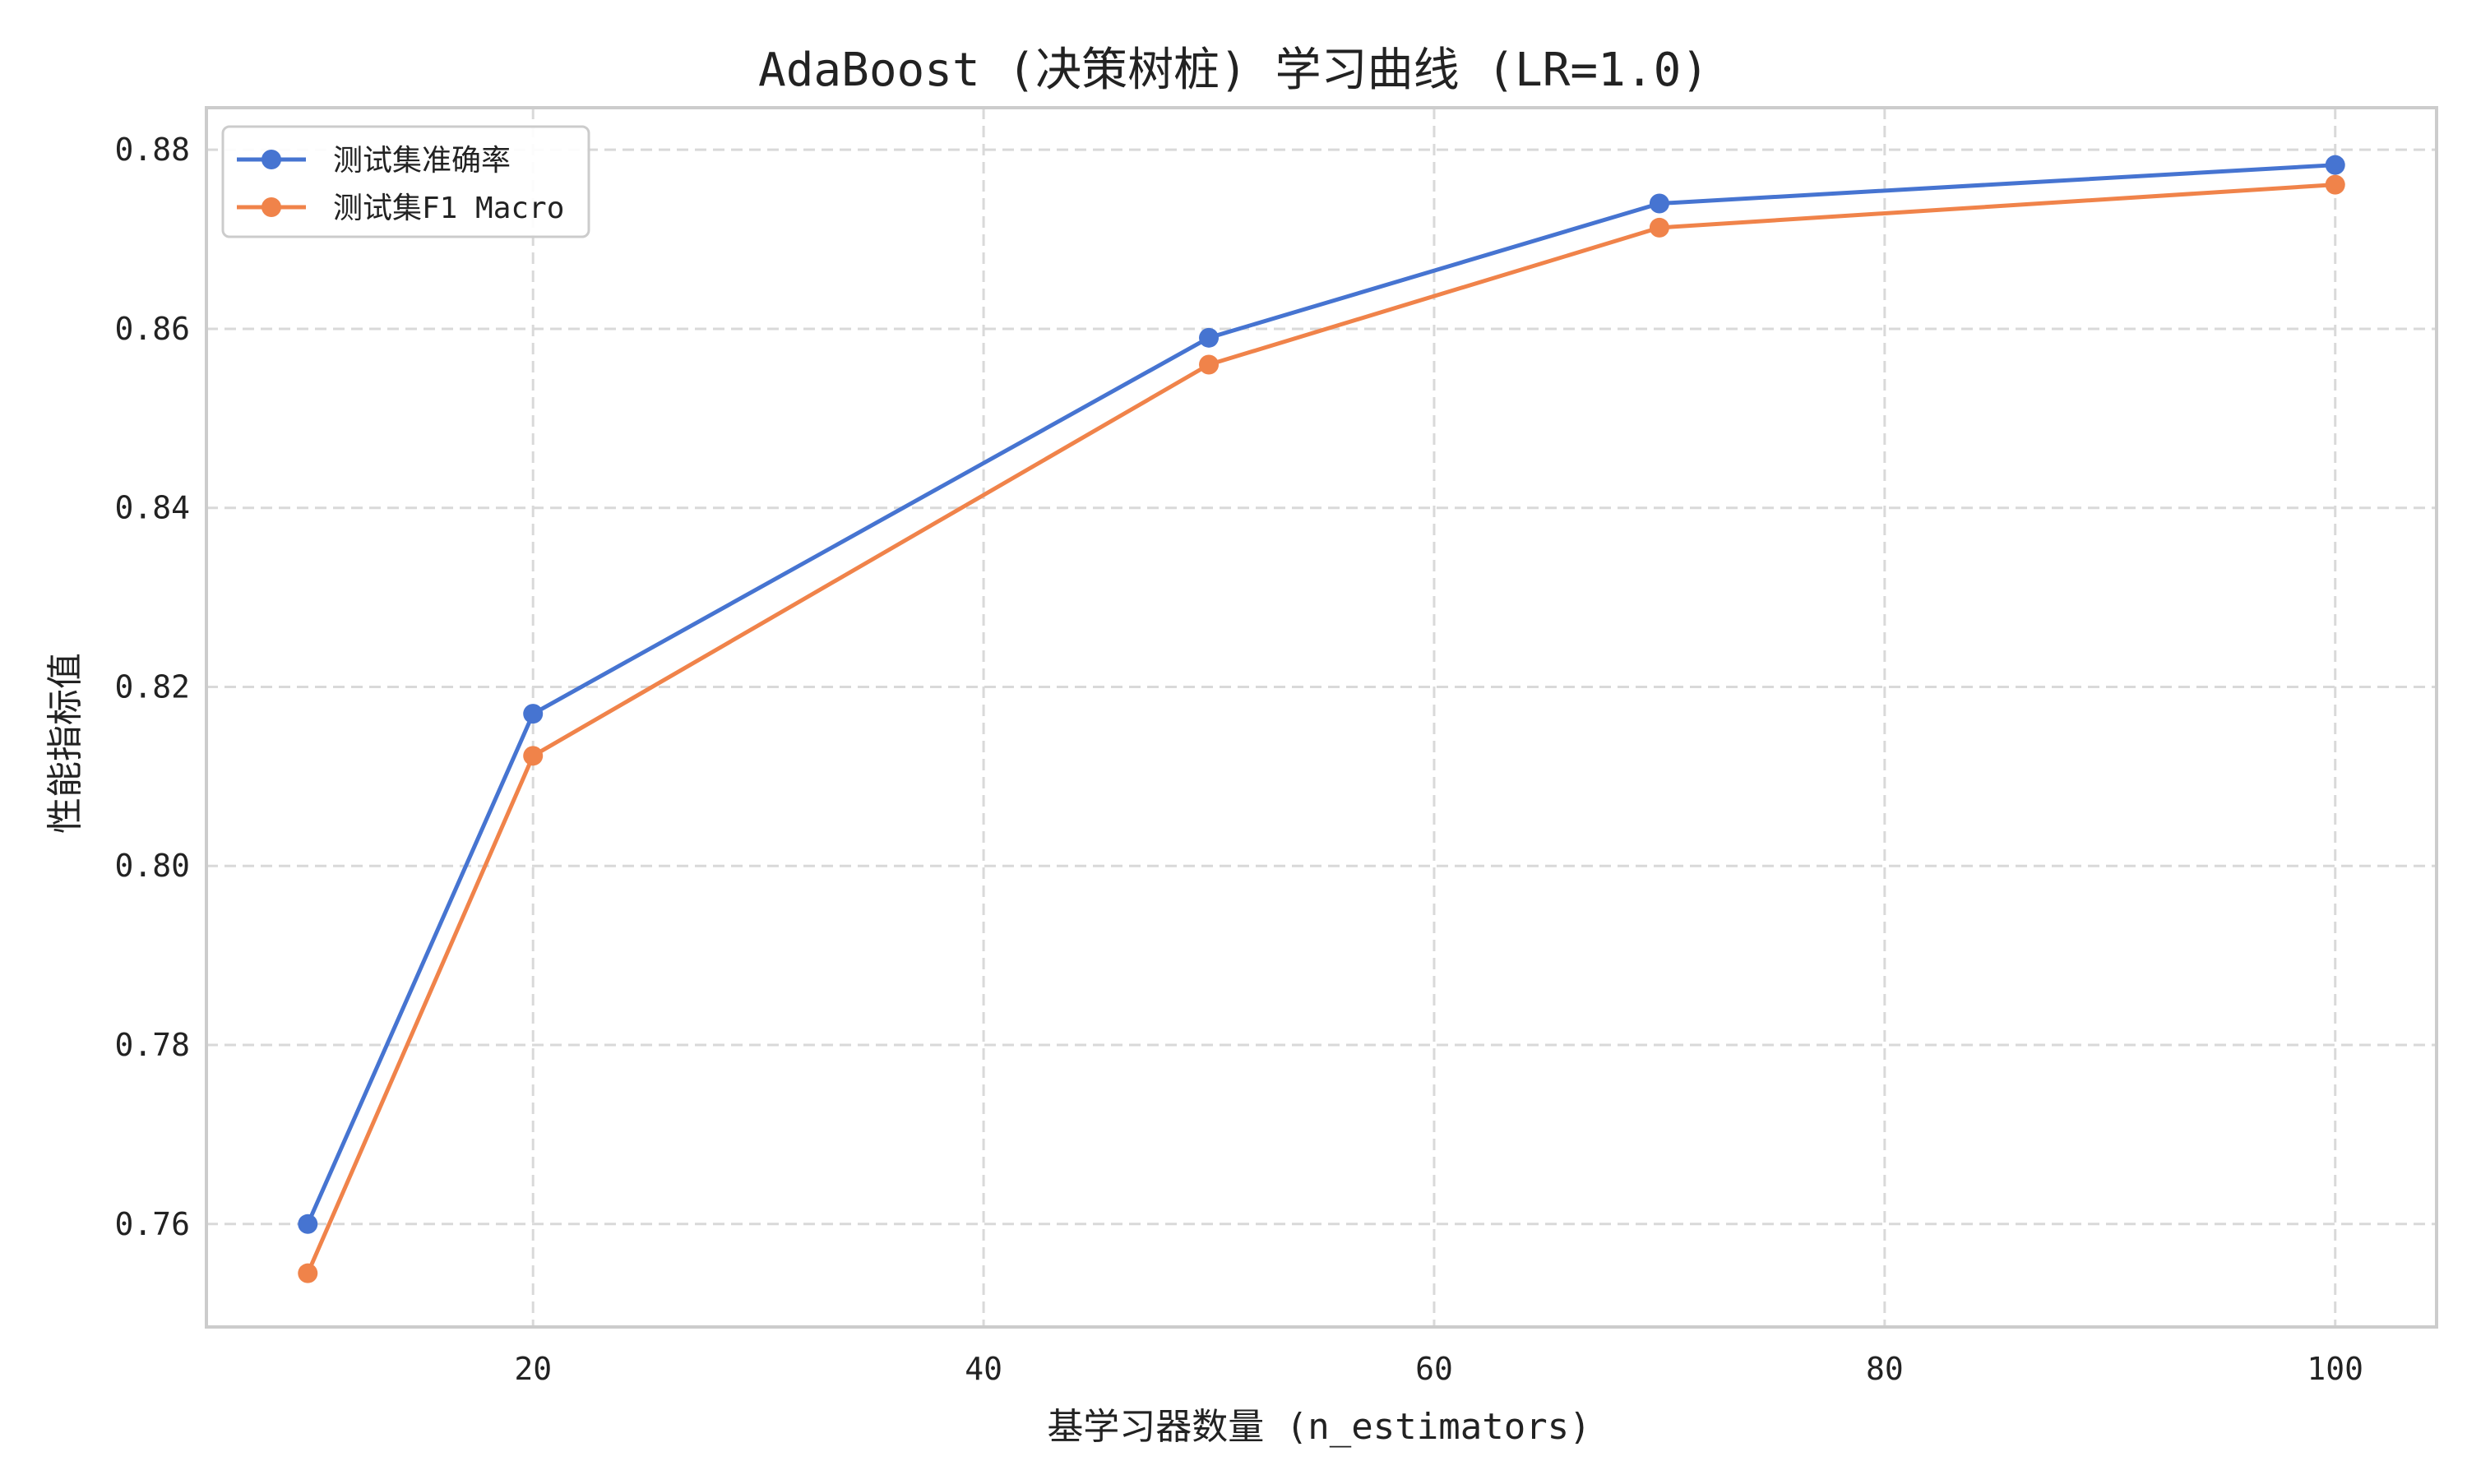  Describe the element at coordinates (152, 687) in the screenshot. I see `y-tick-label: 0.82` at that location.